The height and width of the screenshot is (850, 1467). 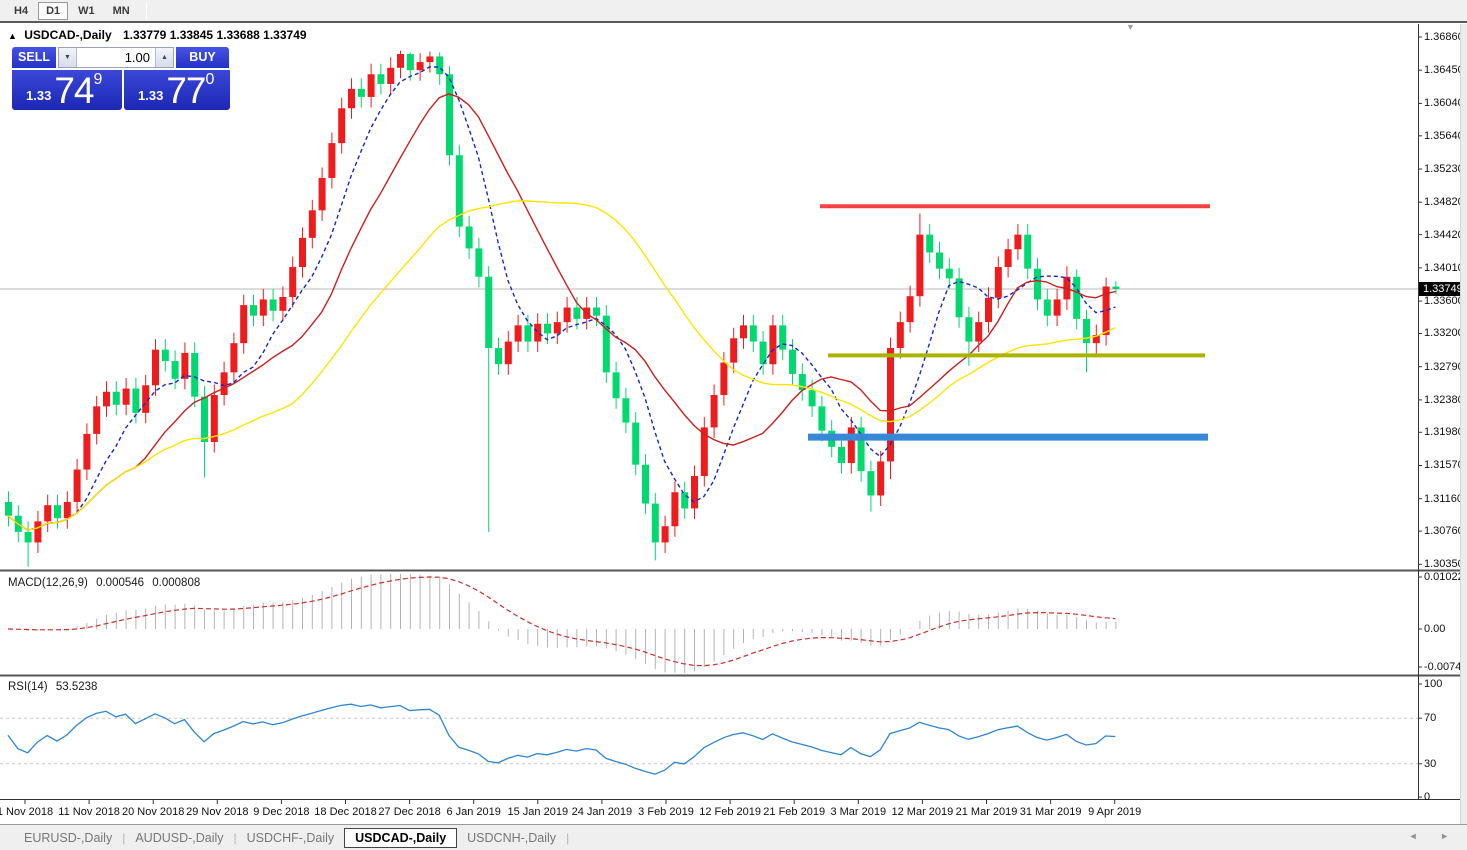 I want to click on symbol-tab-usdchf: USDCHF-,Daily, so click(x=290, y=837).